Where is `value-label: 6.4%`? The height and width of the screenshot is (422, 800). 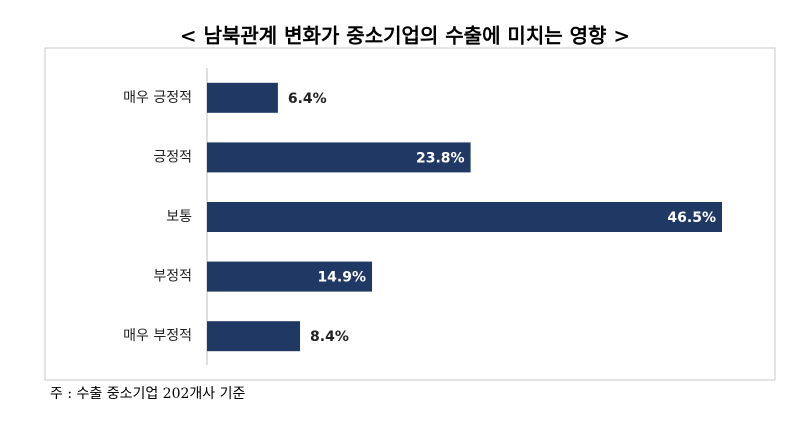 value-label: 6.4% is located at coordinates (307, 99).